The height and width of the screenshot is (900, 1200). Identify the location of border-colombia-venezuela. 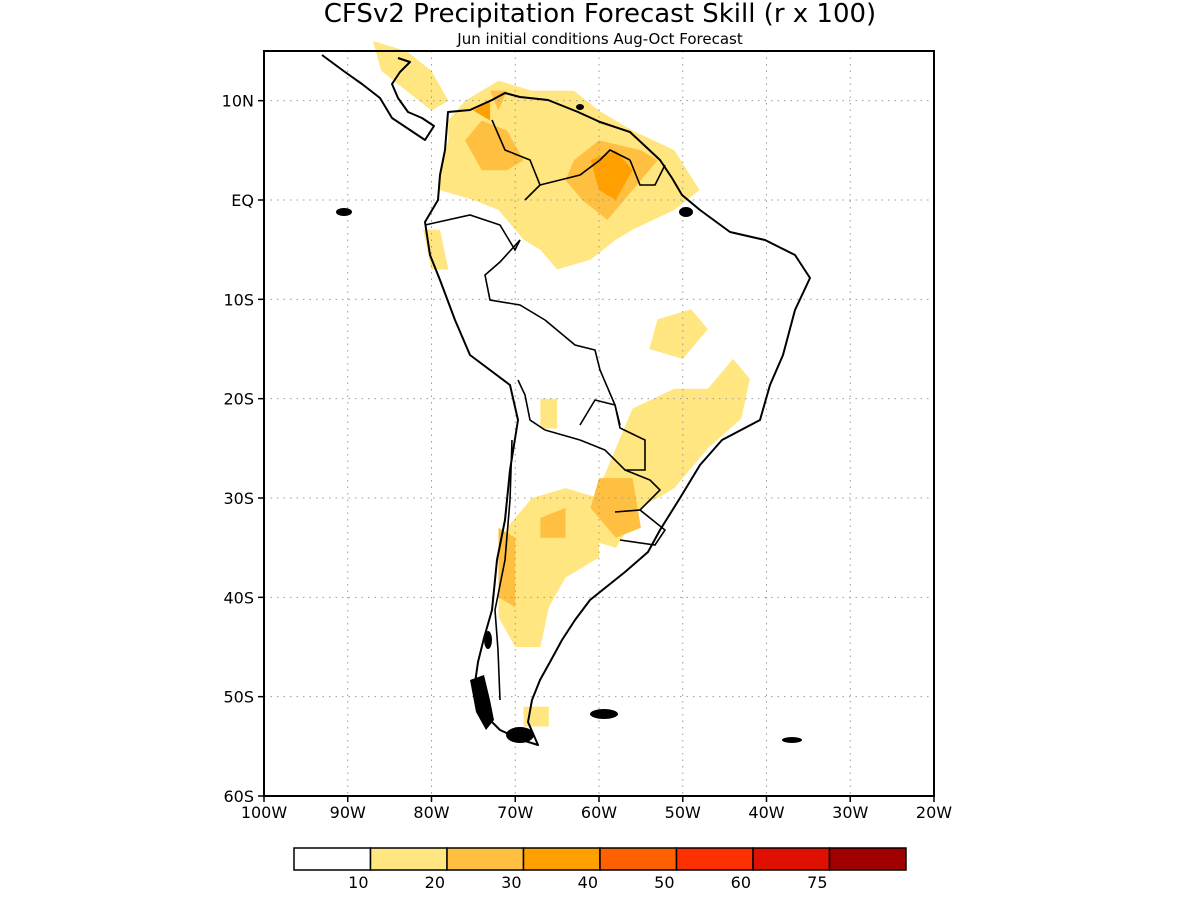
(516, 160).